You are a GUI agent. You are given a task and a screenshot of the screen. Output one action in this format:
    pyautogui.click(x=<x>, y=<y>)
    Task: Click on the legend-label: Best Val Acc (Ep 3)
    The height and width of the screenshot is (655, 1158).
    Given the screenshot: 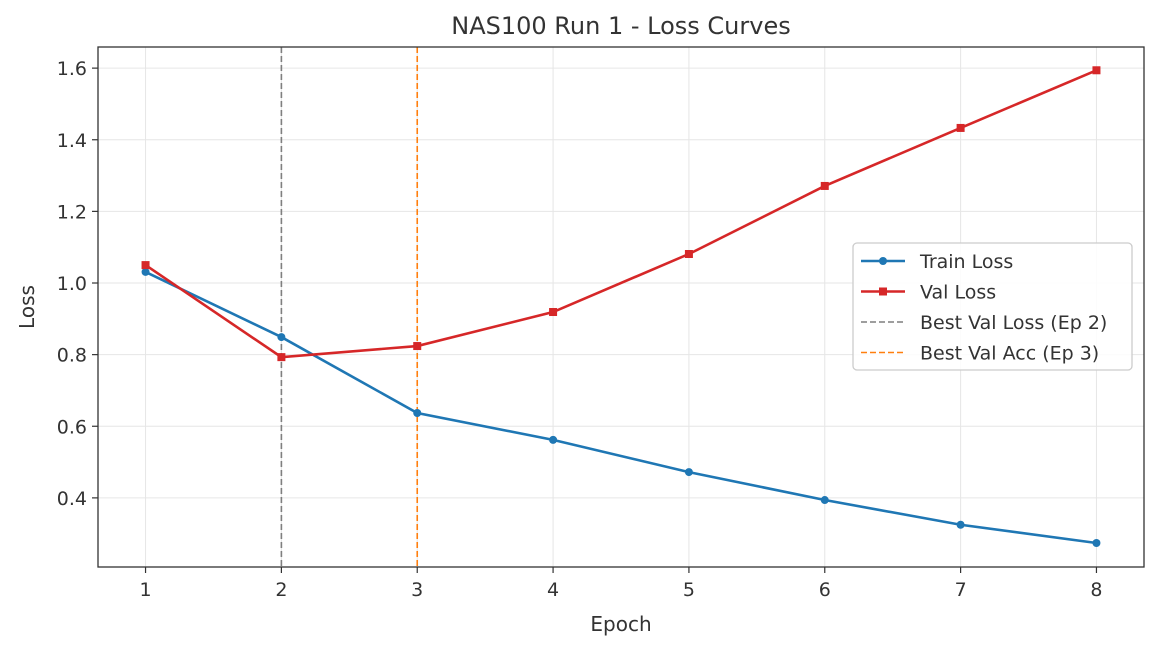 What is the action you would take?
    pyautogui.click(x=1009, y=354)
    